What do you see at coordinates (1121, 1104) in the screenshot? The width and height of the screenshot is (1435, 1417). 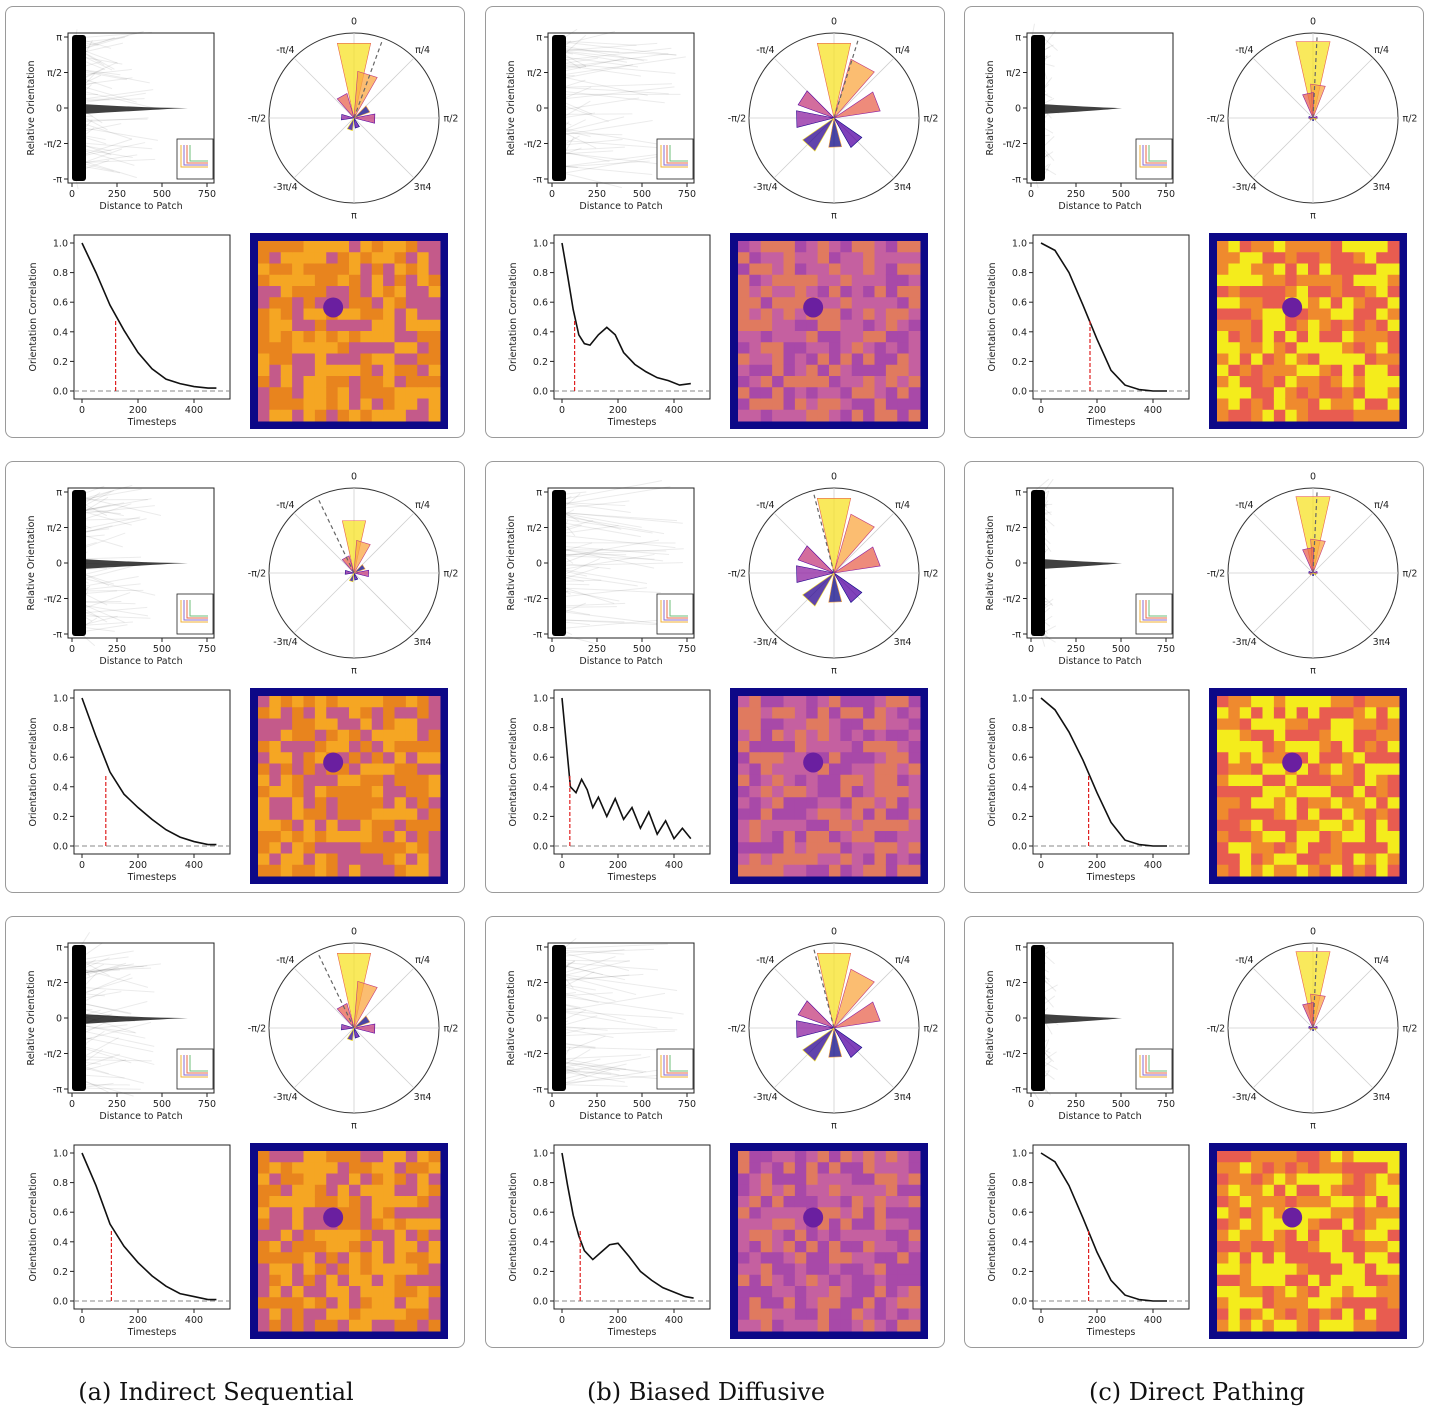 I see `scatter-xtick-label: 500` at bounding box center [1121, 1104].